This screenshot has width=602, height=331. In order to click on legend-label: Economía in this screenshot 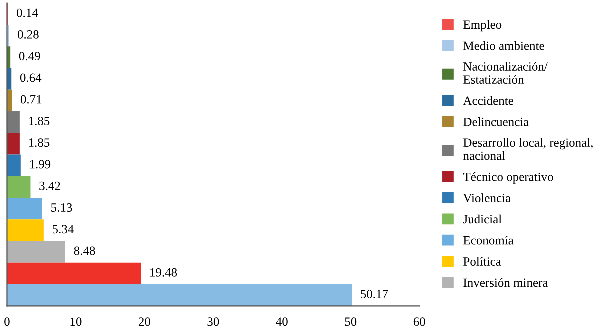, I will do `click(489, 240)`.